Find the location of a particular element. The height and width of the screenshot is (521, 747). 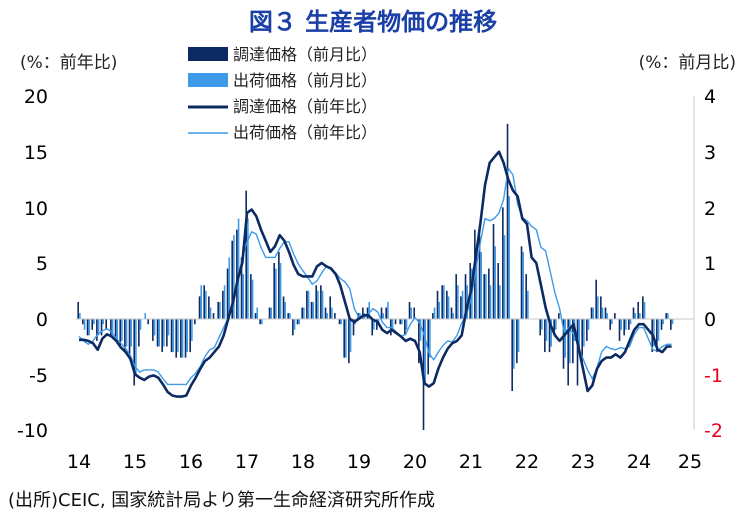

left-axis-ticks: 20 15 10 5 0 -5 -10 is located at coordinates (32, 264).